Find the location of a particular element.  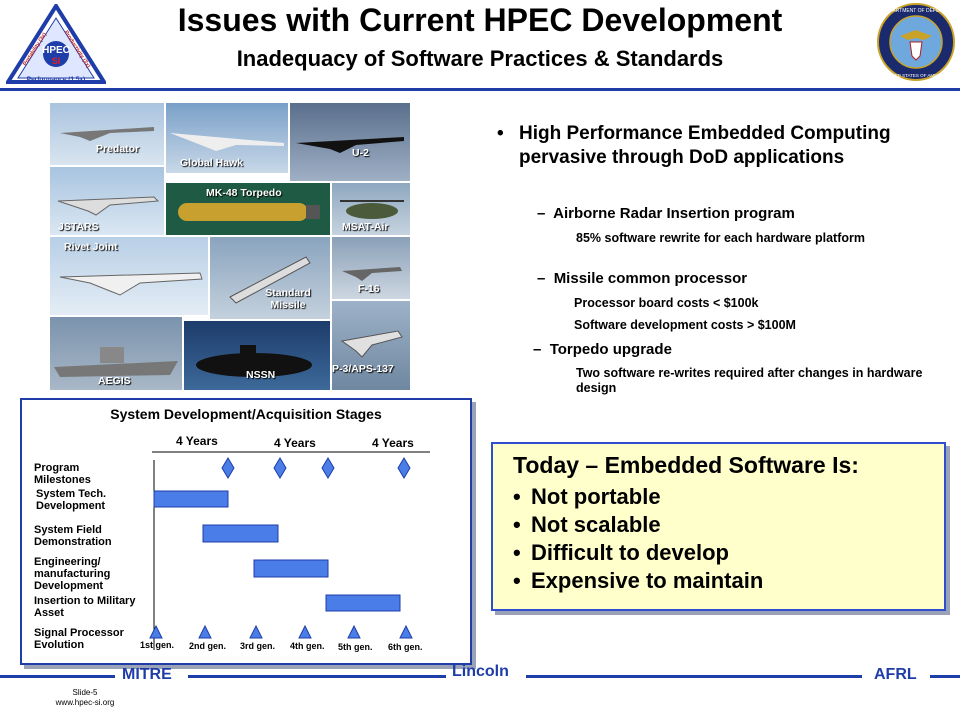

gen-label: 2nd gen. is located at coordinates (208, 646).